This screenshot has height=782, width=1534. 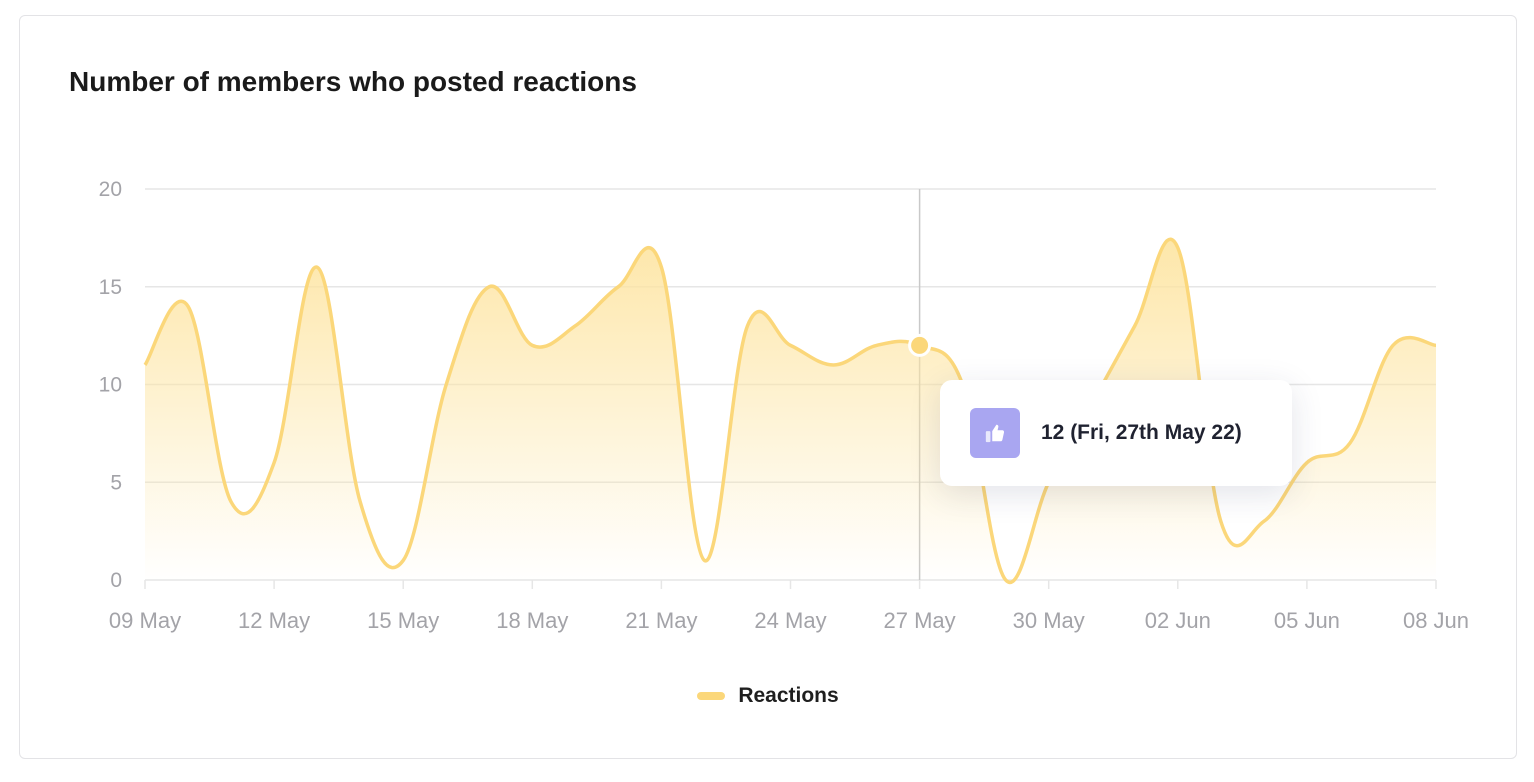 What do you see at coordinates (110, 189) in the screenshot?
I see `y-tick-label: 20` at bounding box center [110, 189].